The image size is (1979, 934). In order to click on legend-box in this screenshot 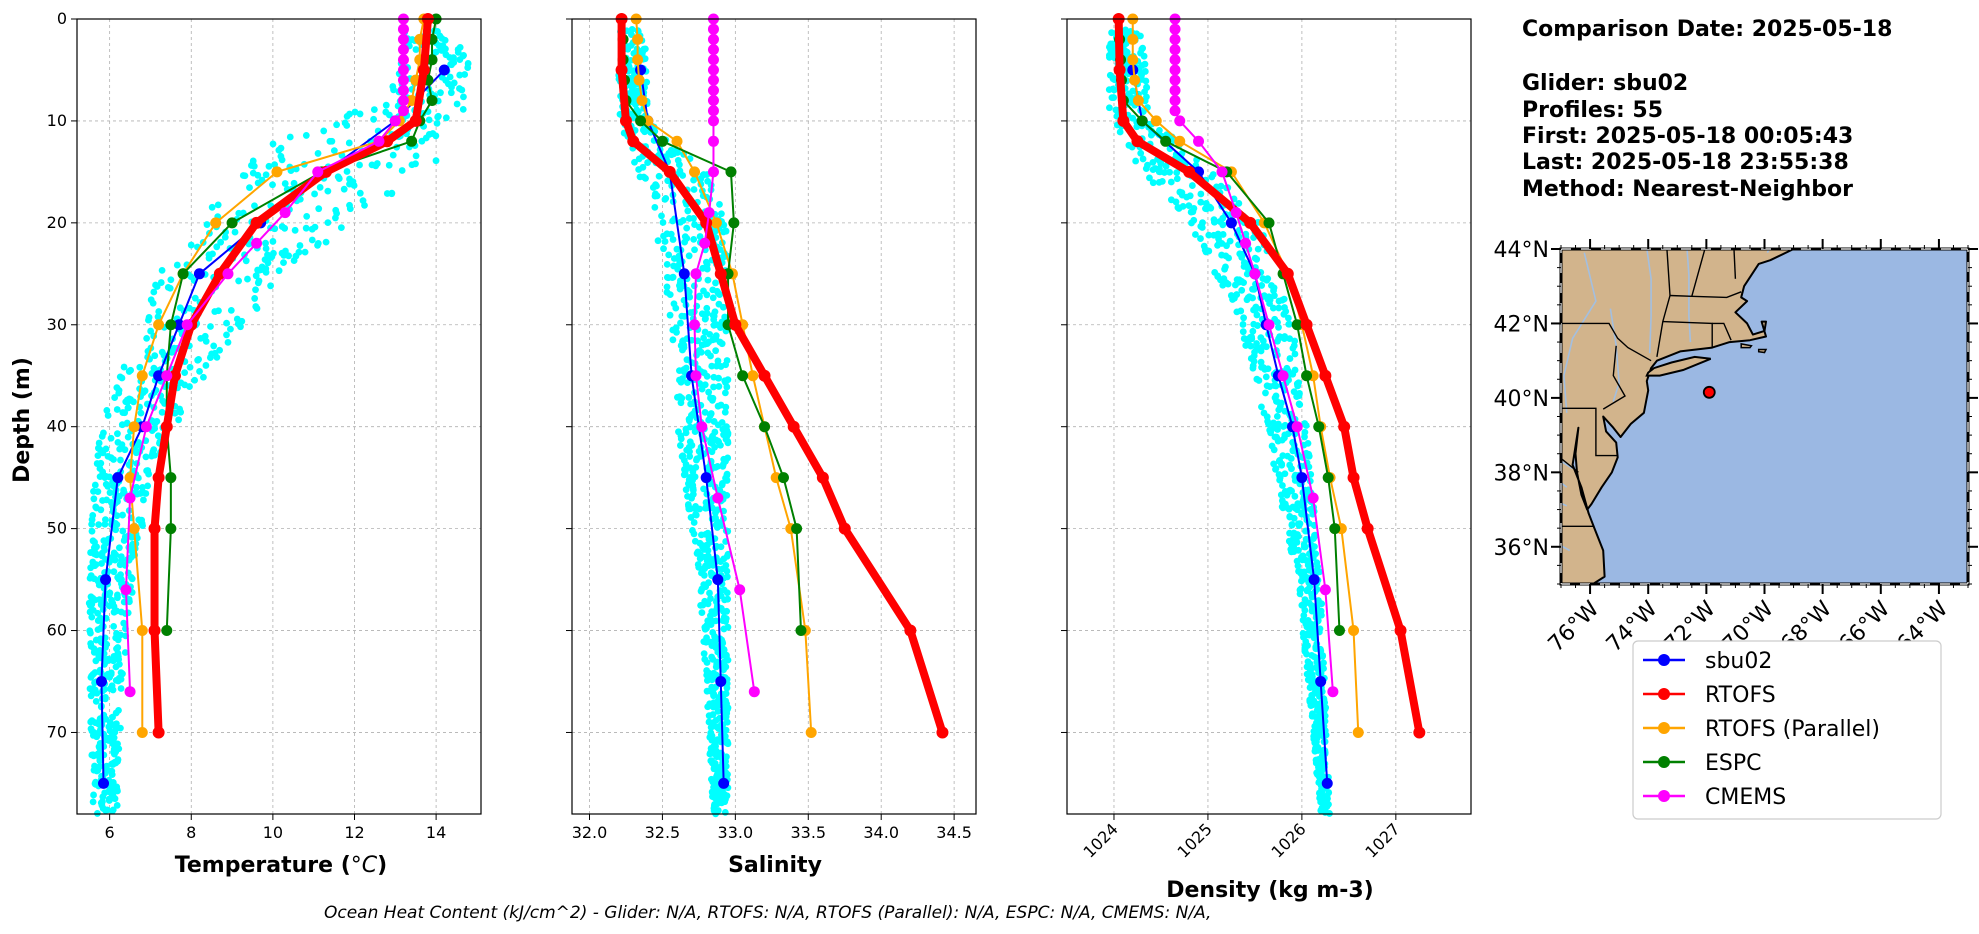, I will do `click(1787, 730)`.